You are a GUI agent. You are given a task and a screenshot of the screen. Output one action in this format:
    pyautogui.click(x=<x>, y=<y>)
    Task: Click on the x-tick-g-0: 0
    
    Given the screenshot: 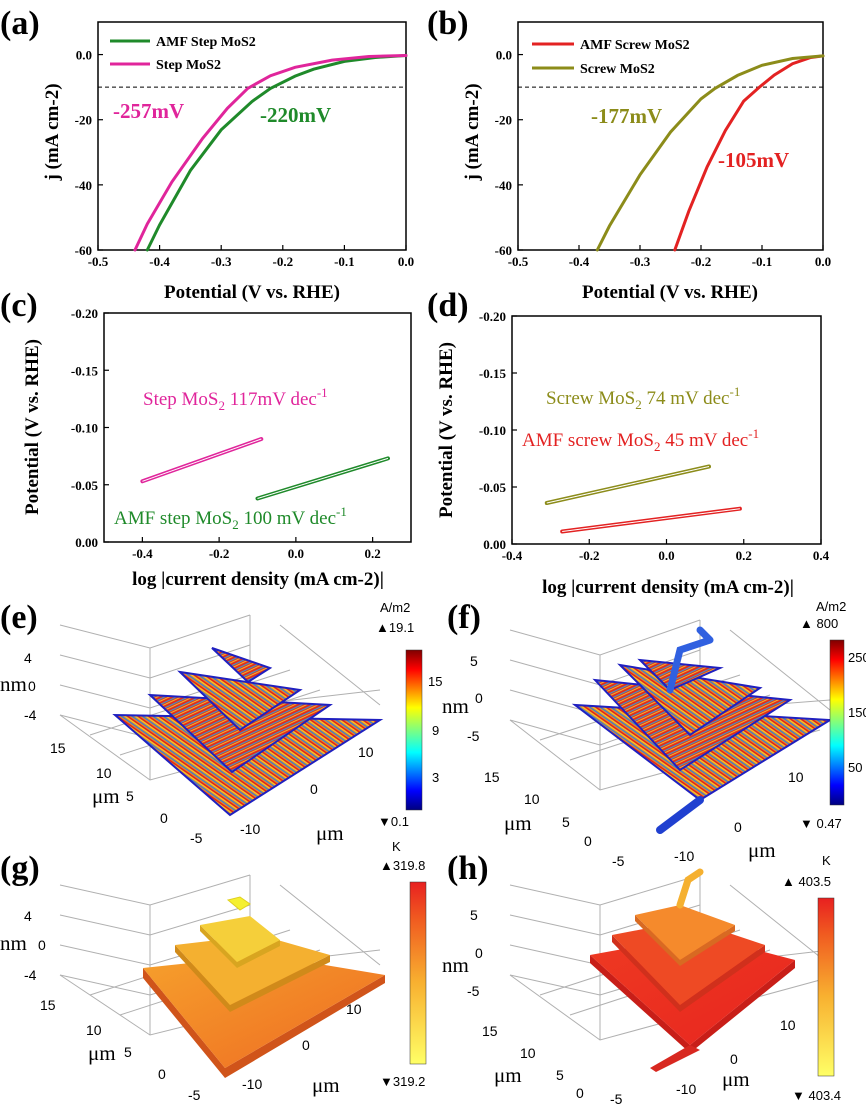 What is the action you would take?
    pyautogui.click(x=306, y=1045)
    